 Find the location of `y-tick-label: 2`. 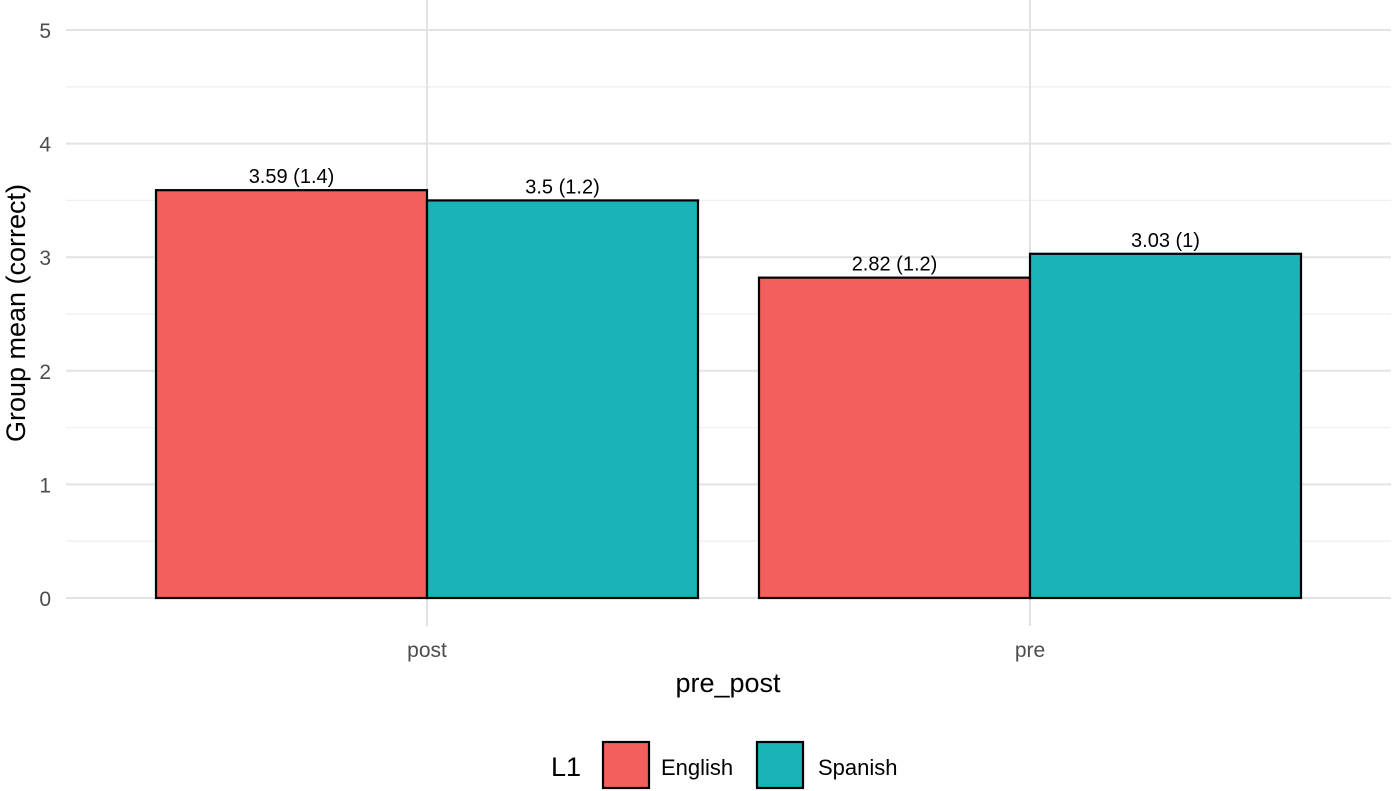

y-tick-label: 2 is located at coordinates (45, 372).